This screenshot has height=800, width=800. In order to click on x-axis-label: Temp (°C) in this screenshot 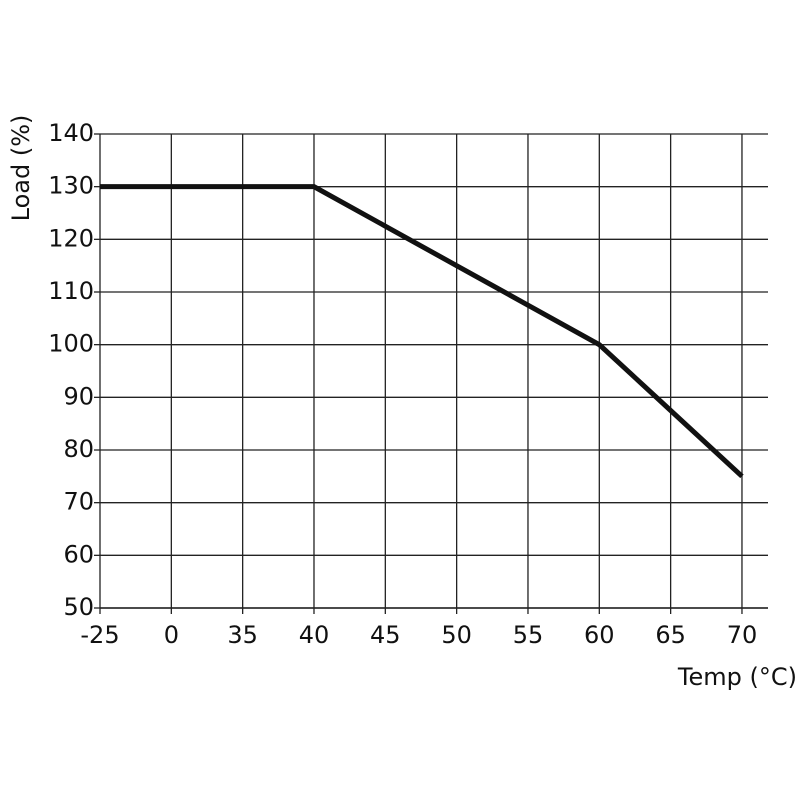, I will do `click(737, 677)`.